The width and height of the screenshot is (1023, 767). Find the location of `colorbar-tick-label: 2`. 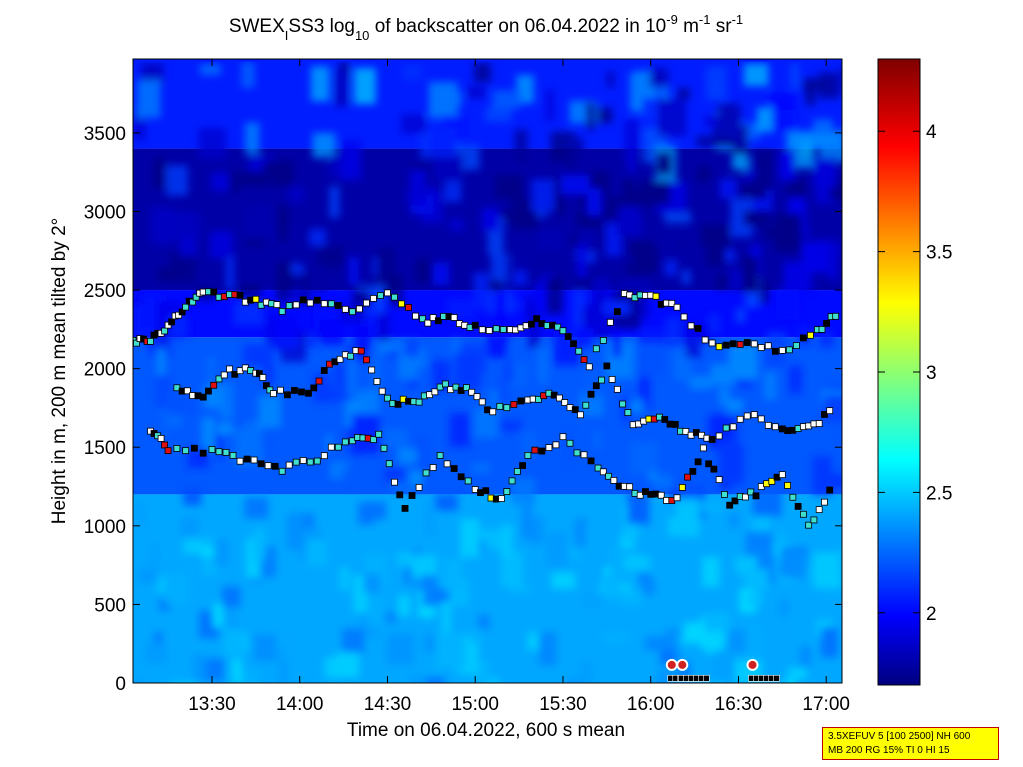

colorbar-tick-label: 2 is located at coordinates (931, 614).